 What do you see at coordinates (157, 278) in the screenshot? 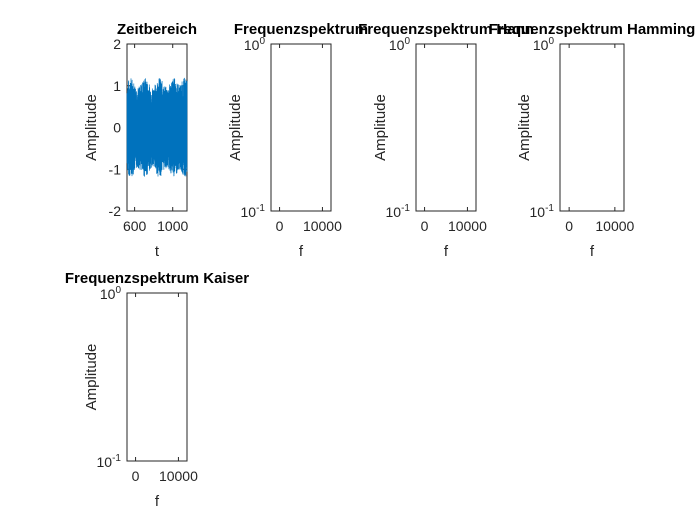
I see `chart-title: Frequenzspektrum Kaiser` at bounding box center [157, 278].